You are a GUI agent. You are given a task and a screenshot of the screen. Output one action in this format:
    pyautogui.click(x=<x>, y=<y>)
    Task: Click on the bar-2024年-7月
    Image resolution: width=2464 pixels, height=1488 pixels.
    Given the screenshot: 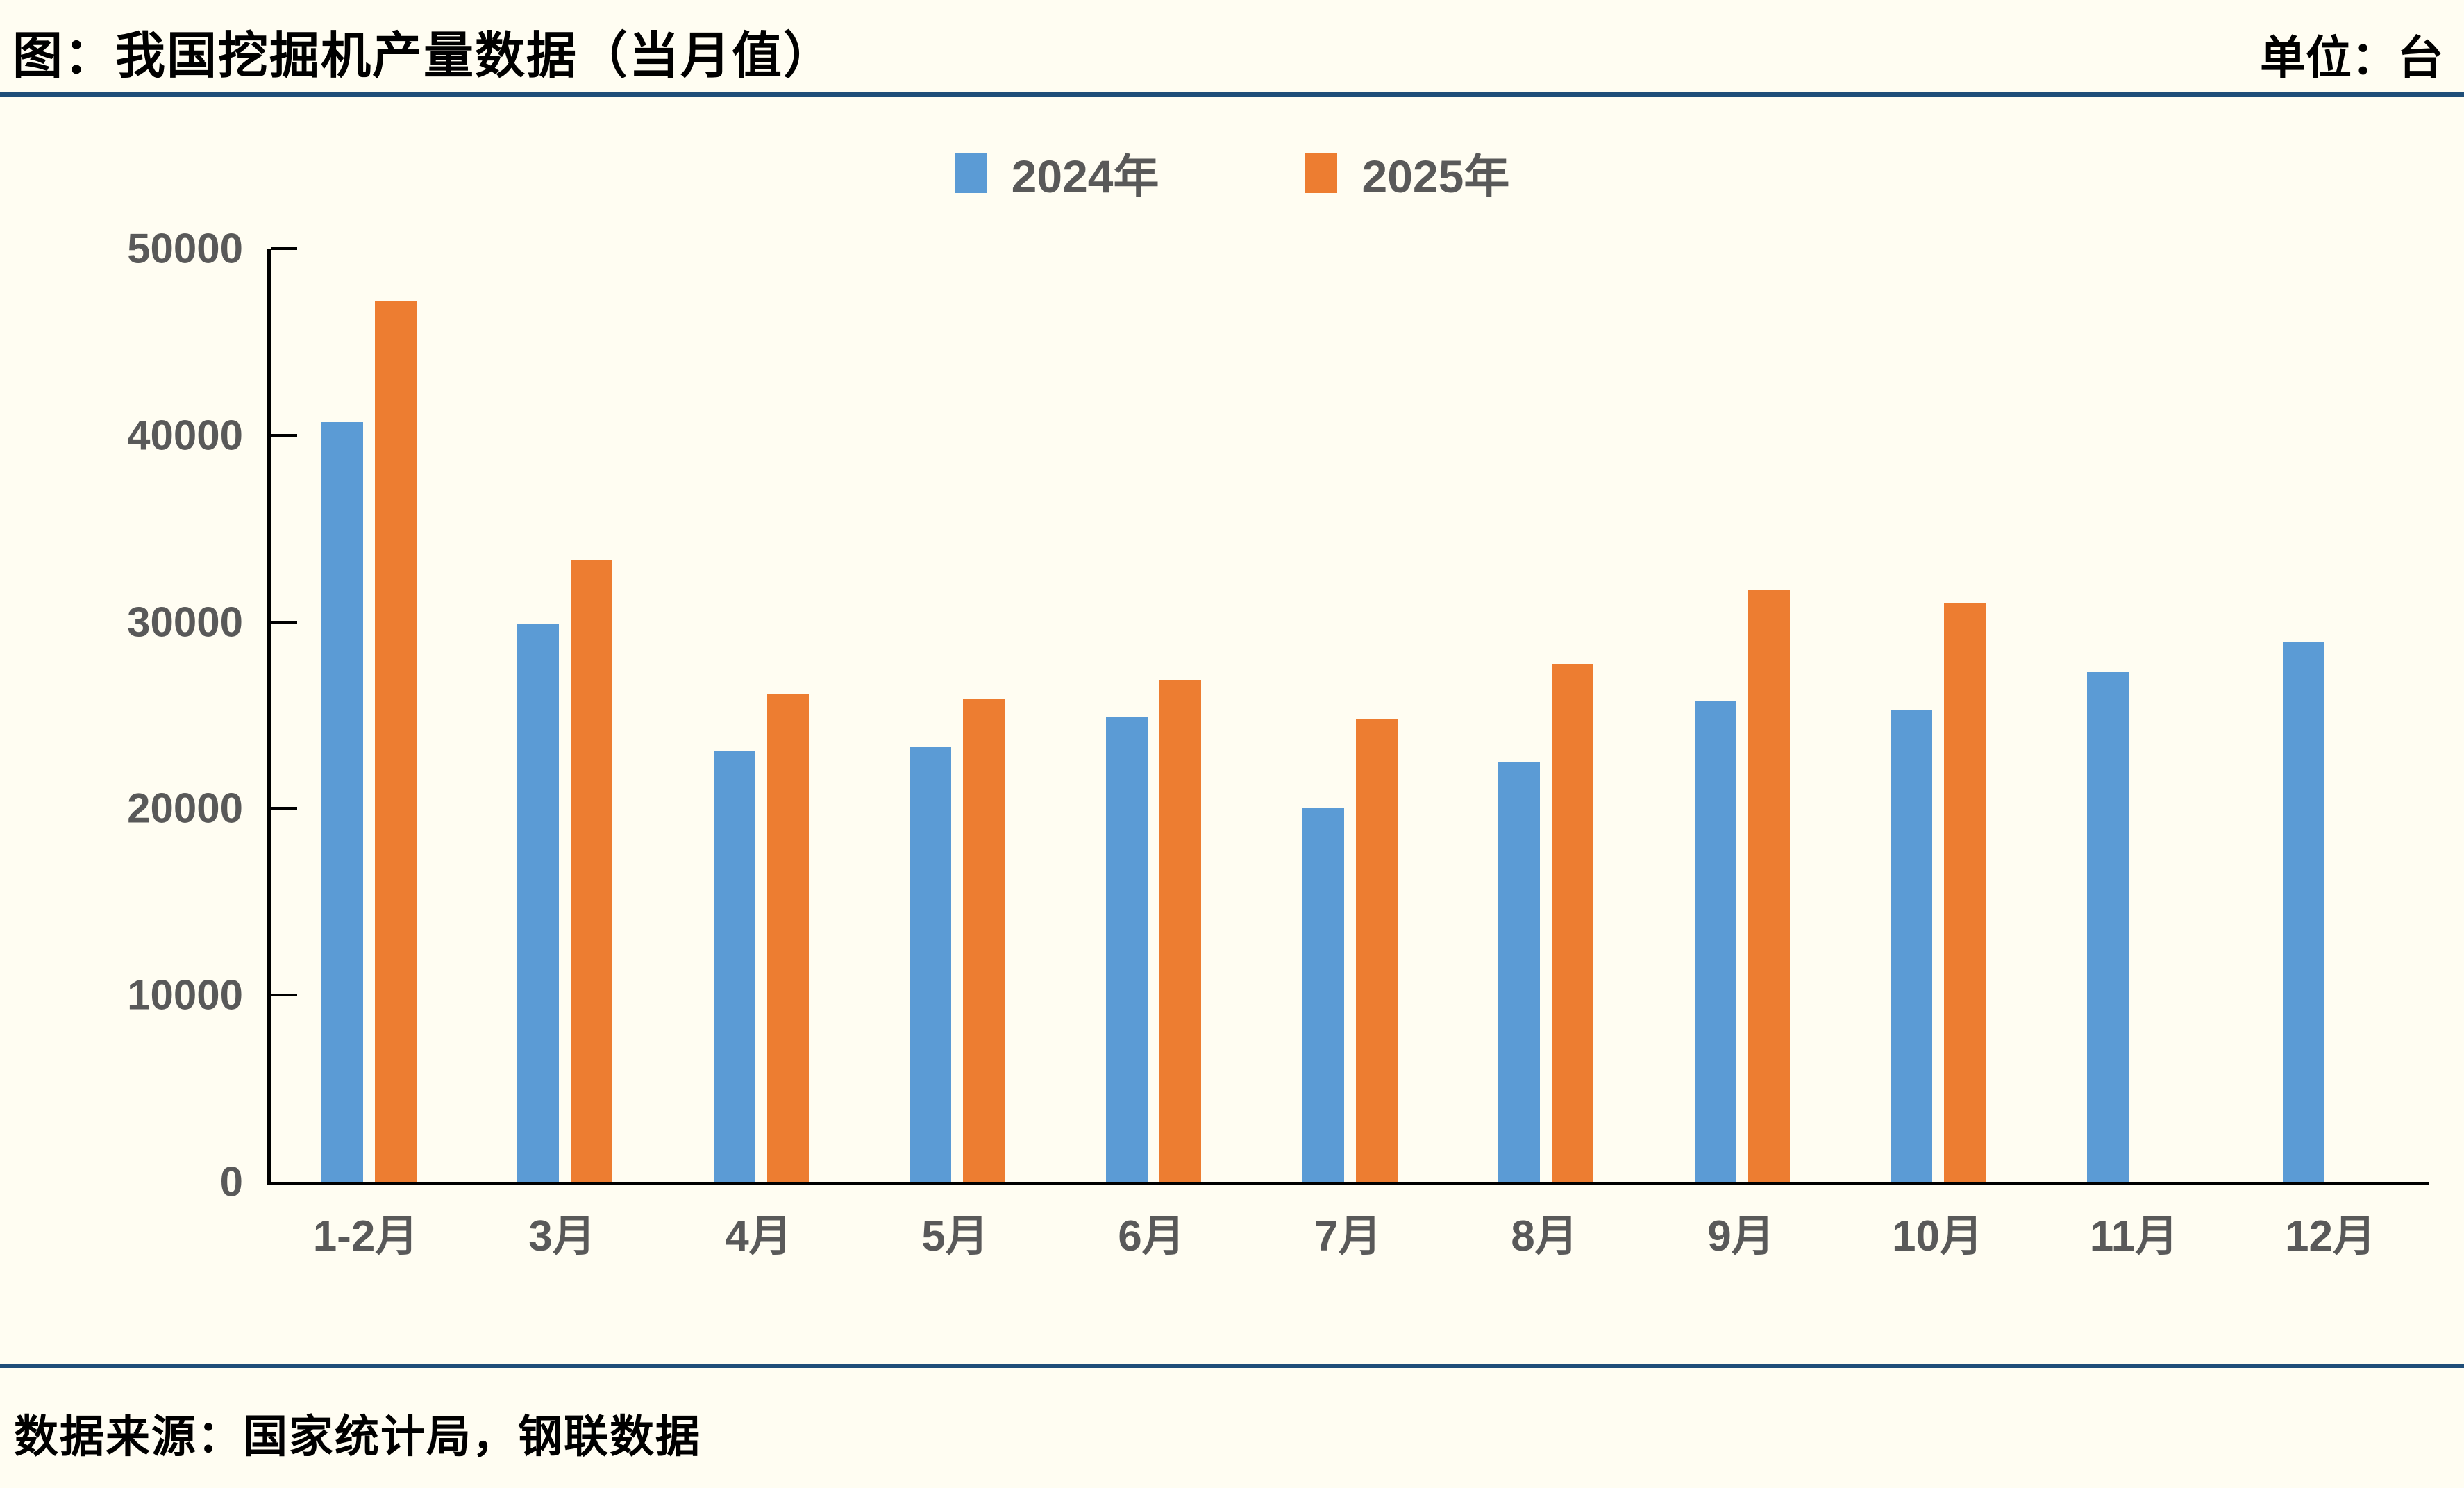 What is the action you would take?
    pyautogui.click(x=1323, y=995)
    